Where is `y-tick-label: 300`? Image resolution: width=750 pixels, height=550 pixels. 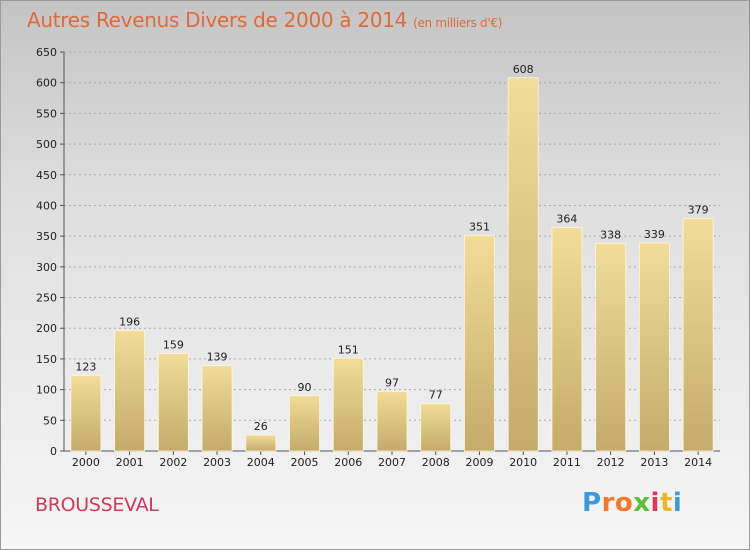
y-tick-label: 300 is located at coordinates (46, 267).